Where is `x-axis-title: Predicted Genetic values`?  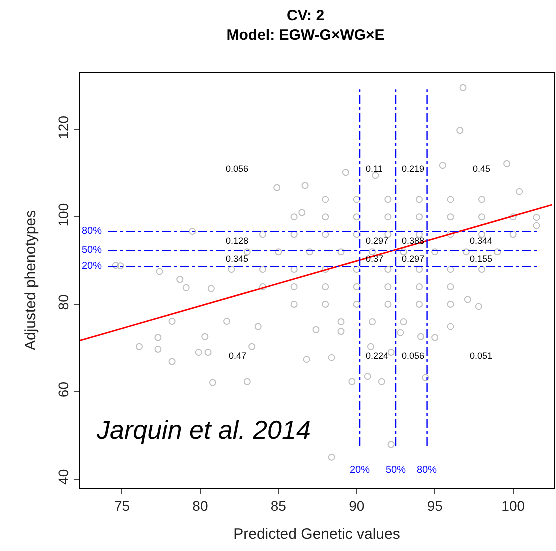 x-axis-title: Predicted Genetic values is located at coordinates (317, 534).